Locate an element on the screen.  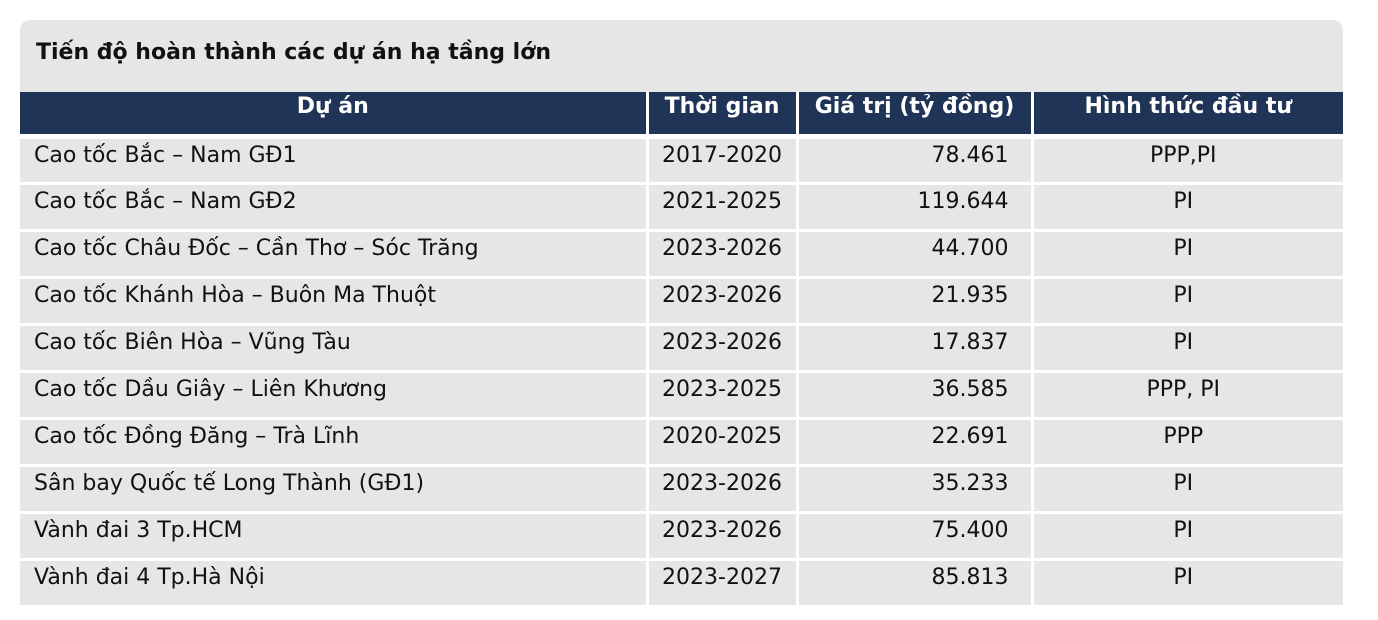
cell-project: Cao tốc Biên Hòa – Vũng Tàu is located at coordinates (334, 347).